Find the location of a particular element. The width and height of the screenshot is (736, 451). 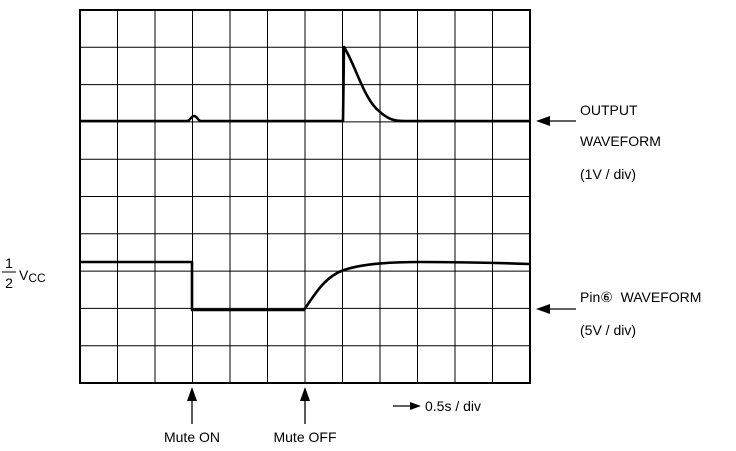

time-scale-arrow is located at coordinates (407, 406).